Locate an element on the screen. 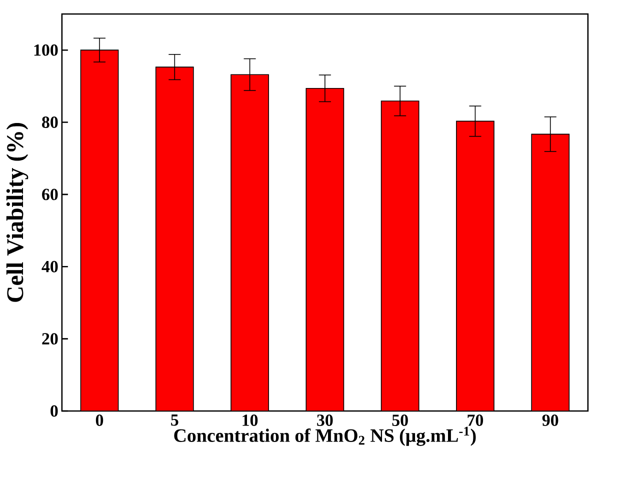 This screenshot has height=477, width=634. x-tick-label: 70 is located at coordinates (476, 420).